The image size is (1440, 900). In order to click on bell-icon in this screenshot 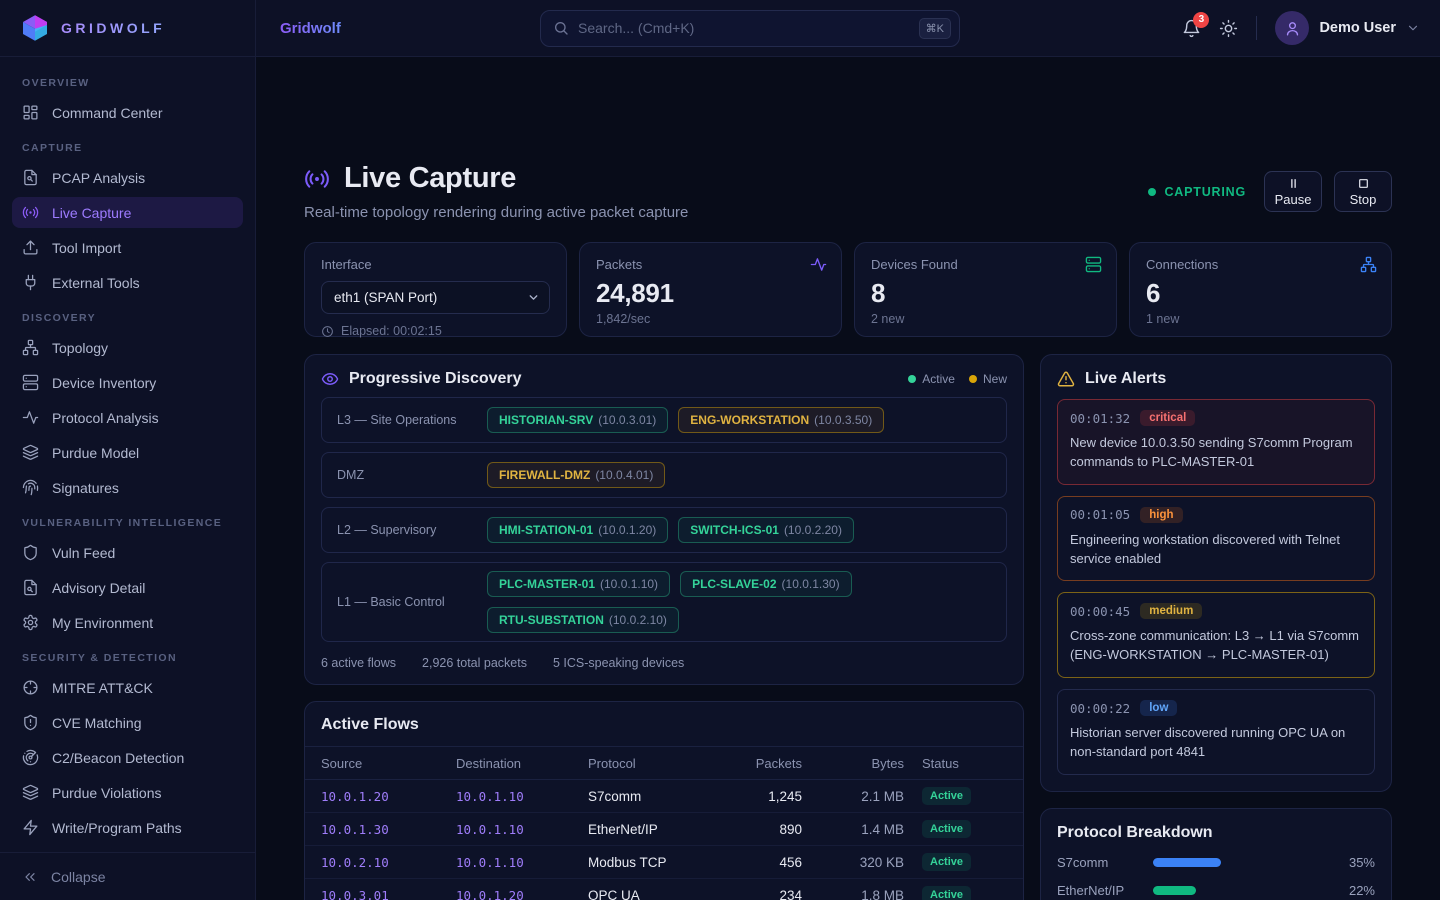, I will do `click(1191, 28)`.